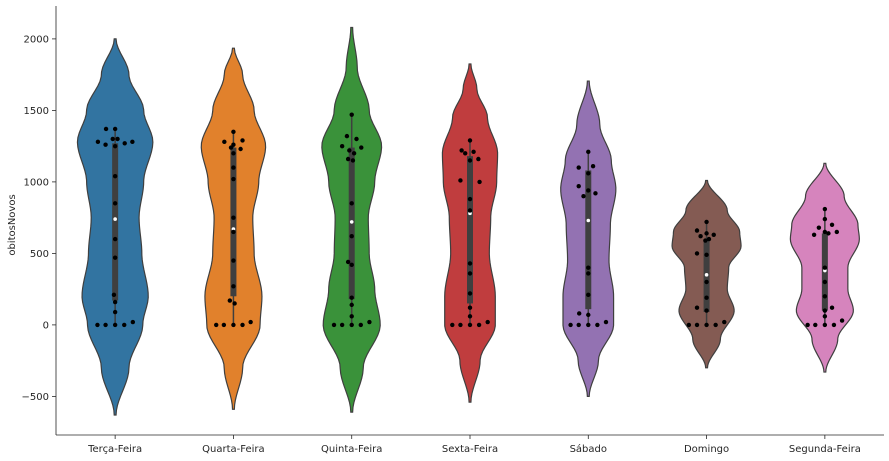 This screenshot has width=889, height=461. What do you see at coordinates (46, 325) in the screenshot?
I see `y-tick-label: 0` at bounding box center [46, 325].